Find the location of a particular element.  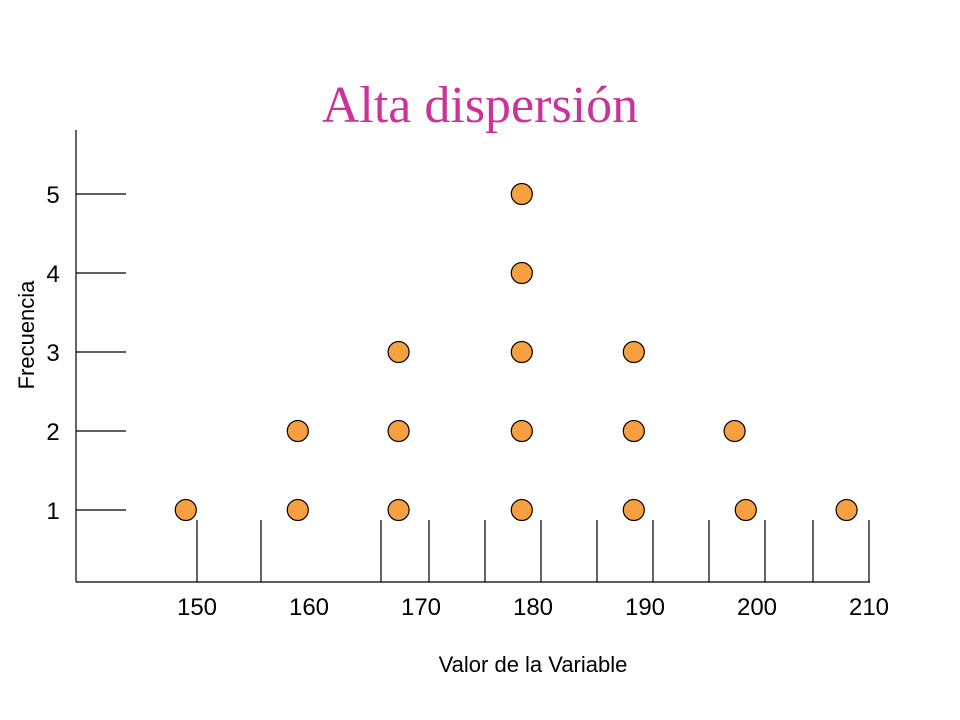

x-axis-label: Valor de la Variable is located at coordinates (533, 664).